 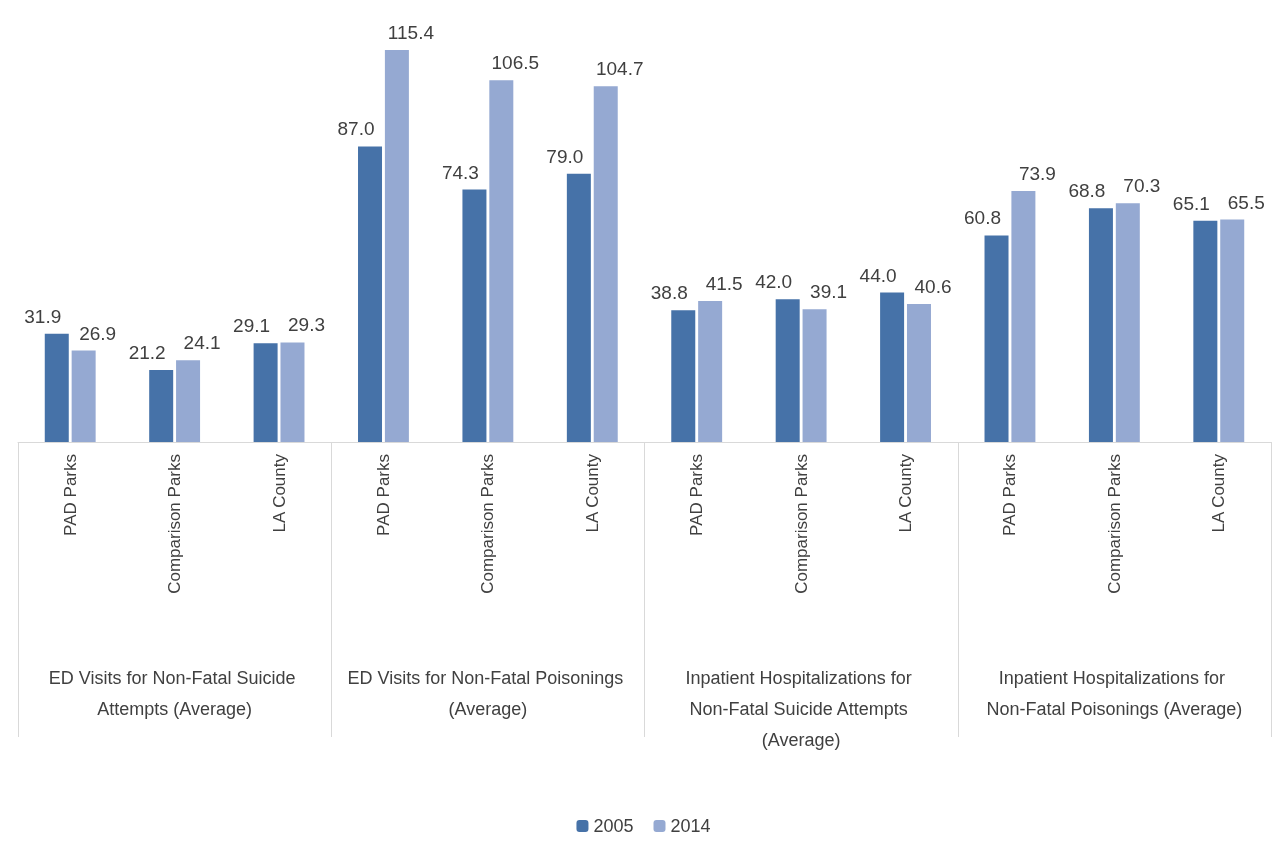 I want to click on data-label: 65.1, so click(x=1191, y=203).